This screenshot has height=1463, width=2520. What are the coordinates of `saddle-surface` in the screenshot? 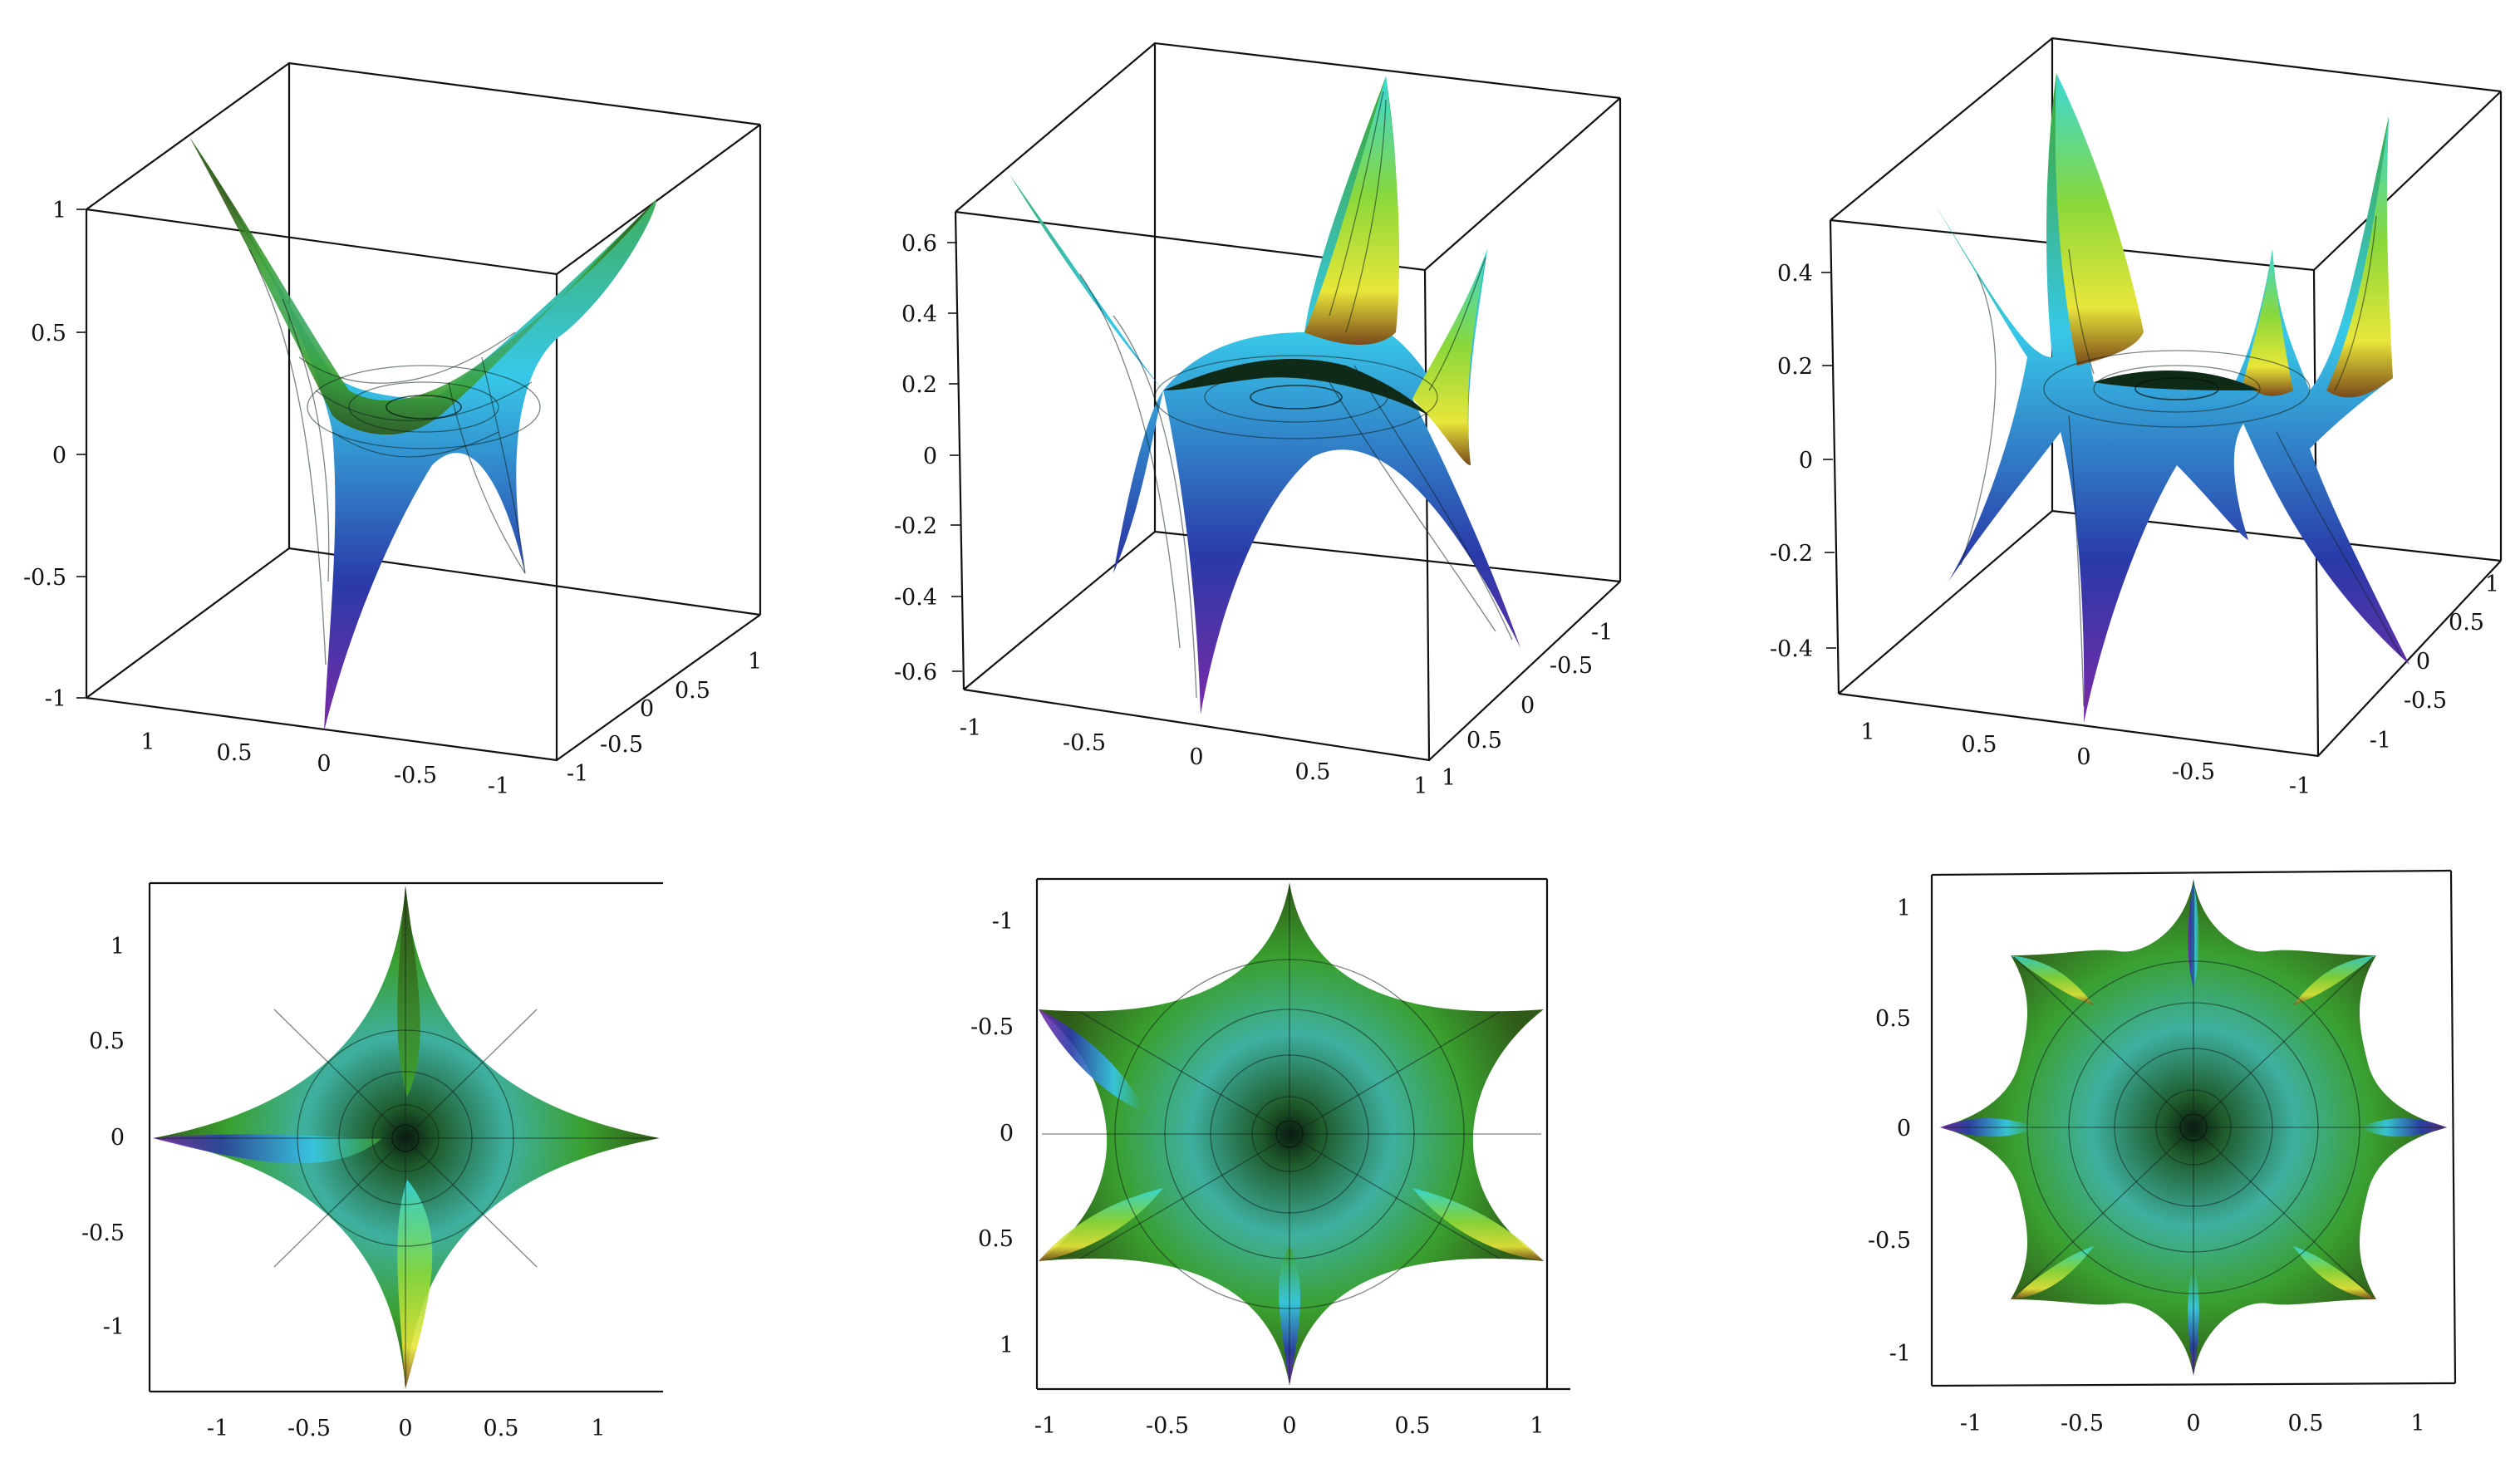 It's located at (422, 434).